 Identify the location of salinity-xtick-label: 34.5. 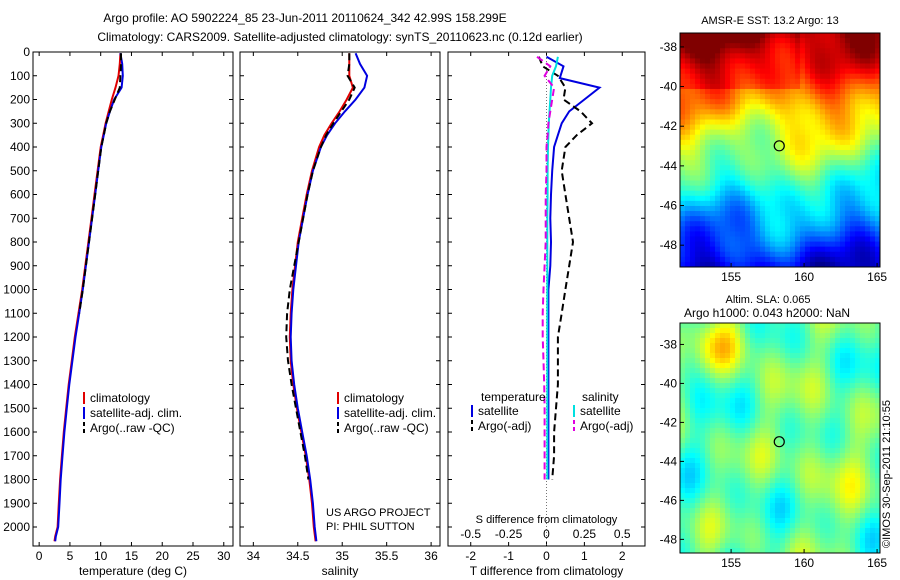
(298, 556).